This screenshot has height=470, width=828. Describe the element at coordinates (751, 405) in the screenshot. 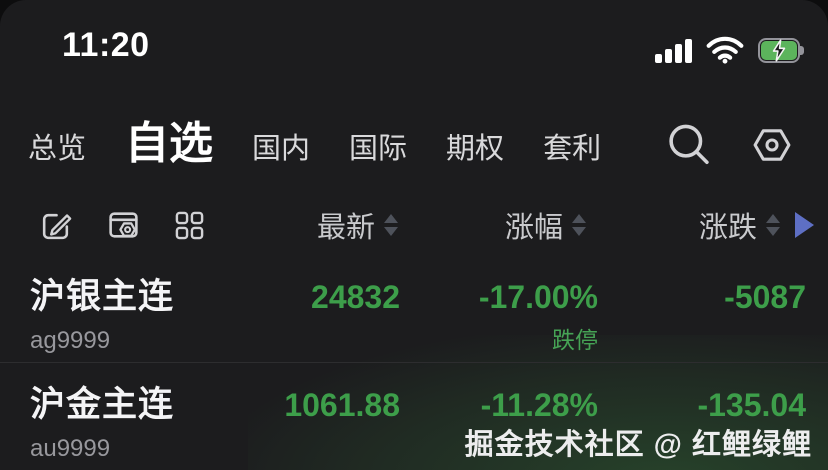

I see `change-value: -135.04` at that location.